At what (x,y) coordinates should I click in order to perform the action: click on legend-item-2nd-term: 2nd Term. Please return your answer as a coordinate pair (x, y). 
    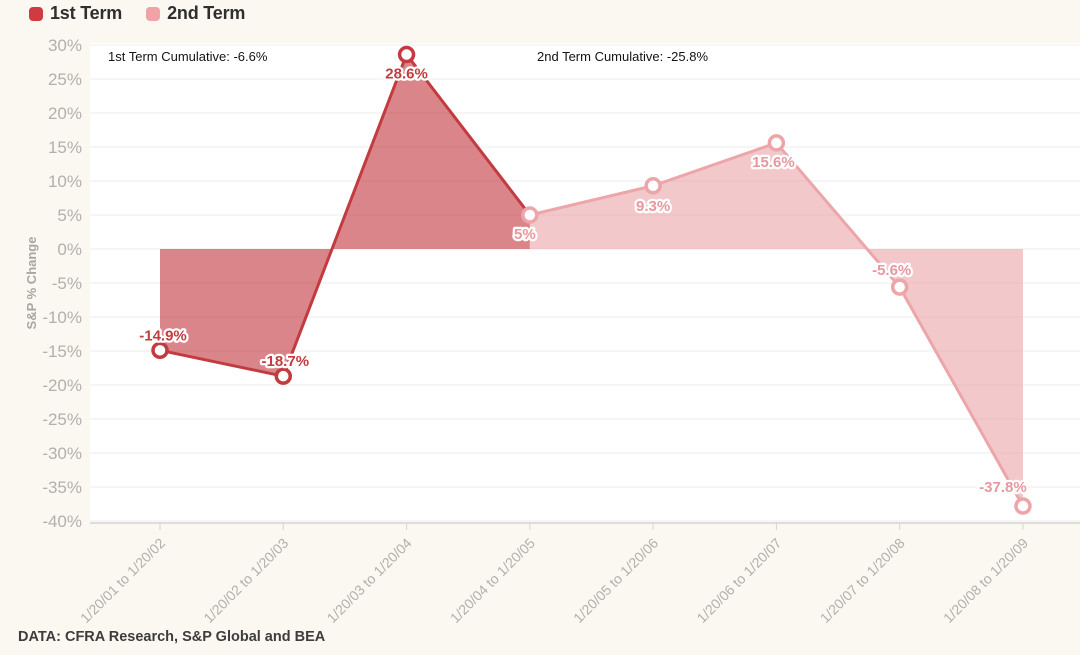
    Looking at the image, I should click on (195, 13).